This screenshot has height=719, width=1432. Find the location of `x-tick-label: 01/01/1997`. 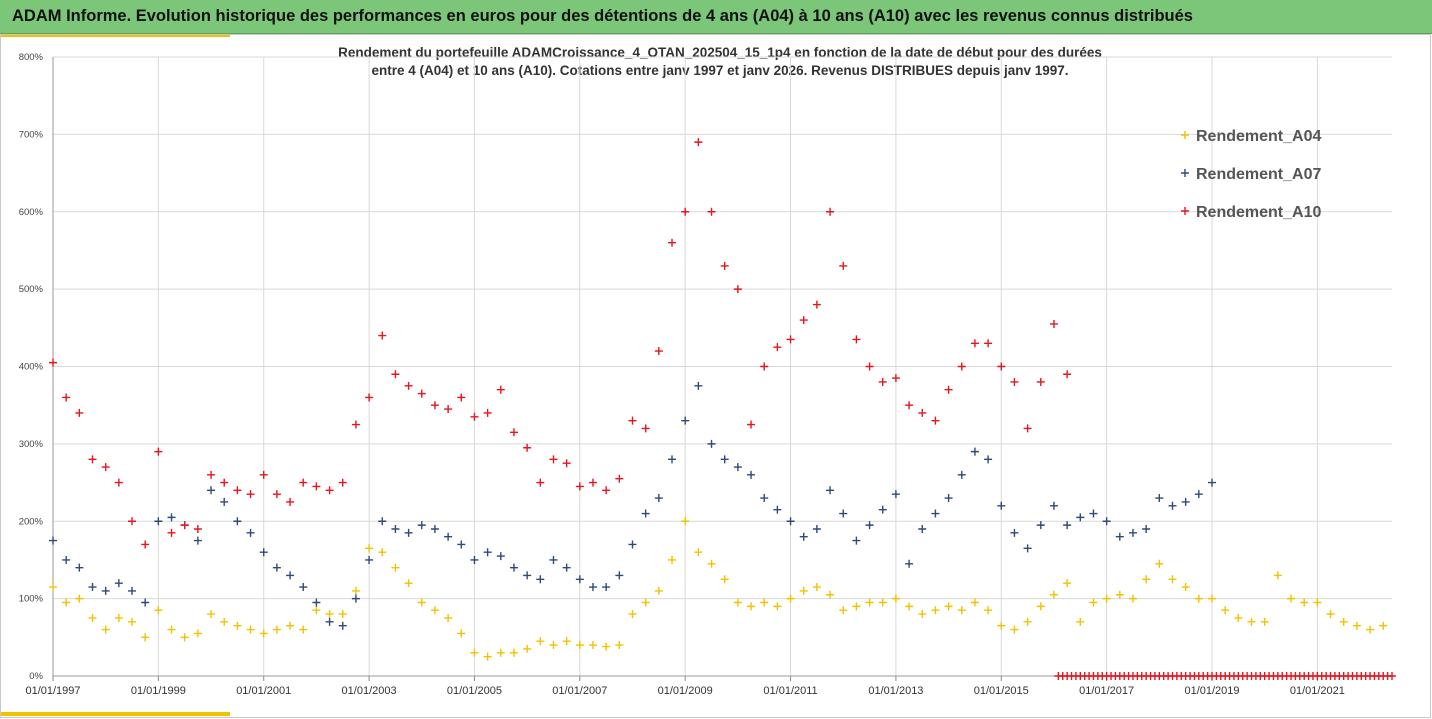

x-tick-label: 01/01/1997 is located at coordinates (52, 691).